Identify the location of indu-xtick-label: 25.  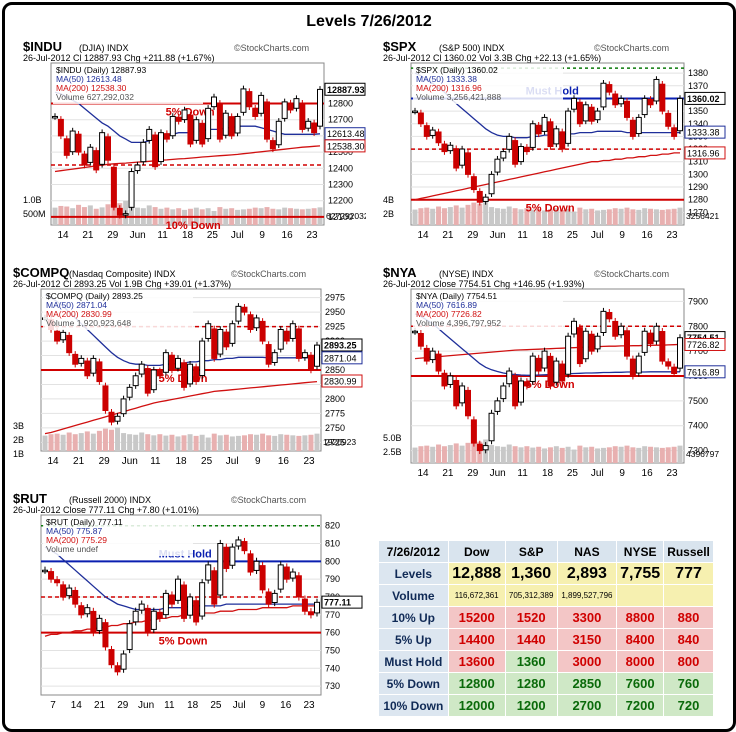
(213, 235).